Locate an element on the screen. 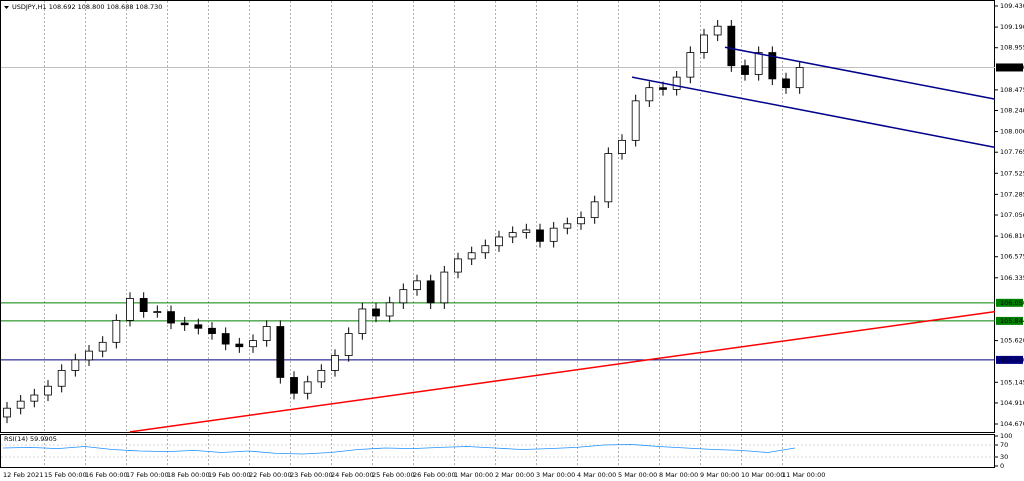  y-tick-label: 106.575 is located at coordinates (1012, 257).